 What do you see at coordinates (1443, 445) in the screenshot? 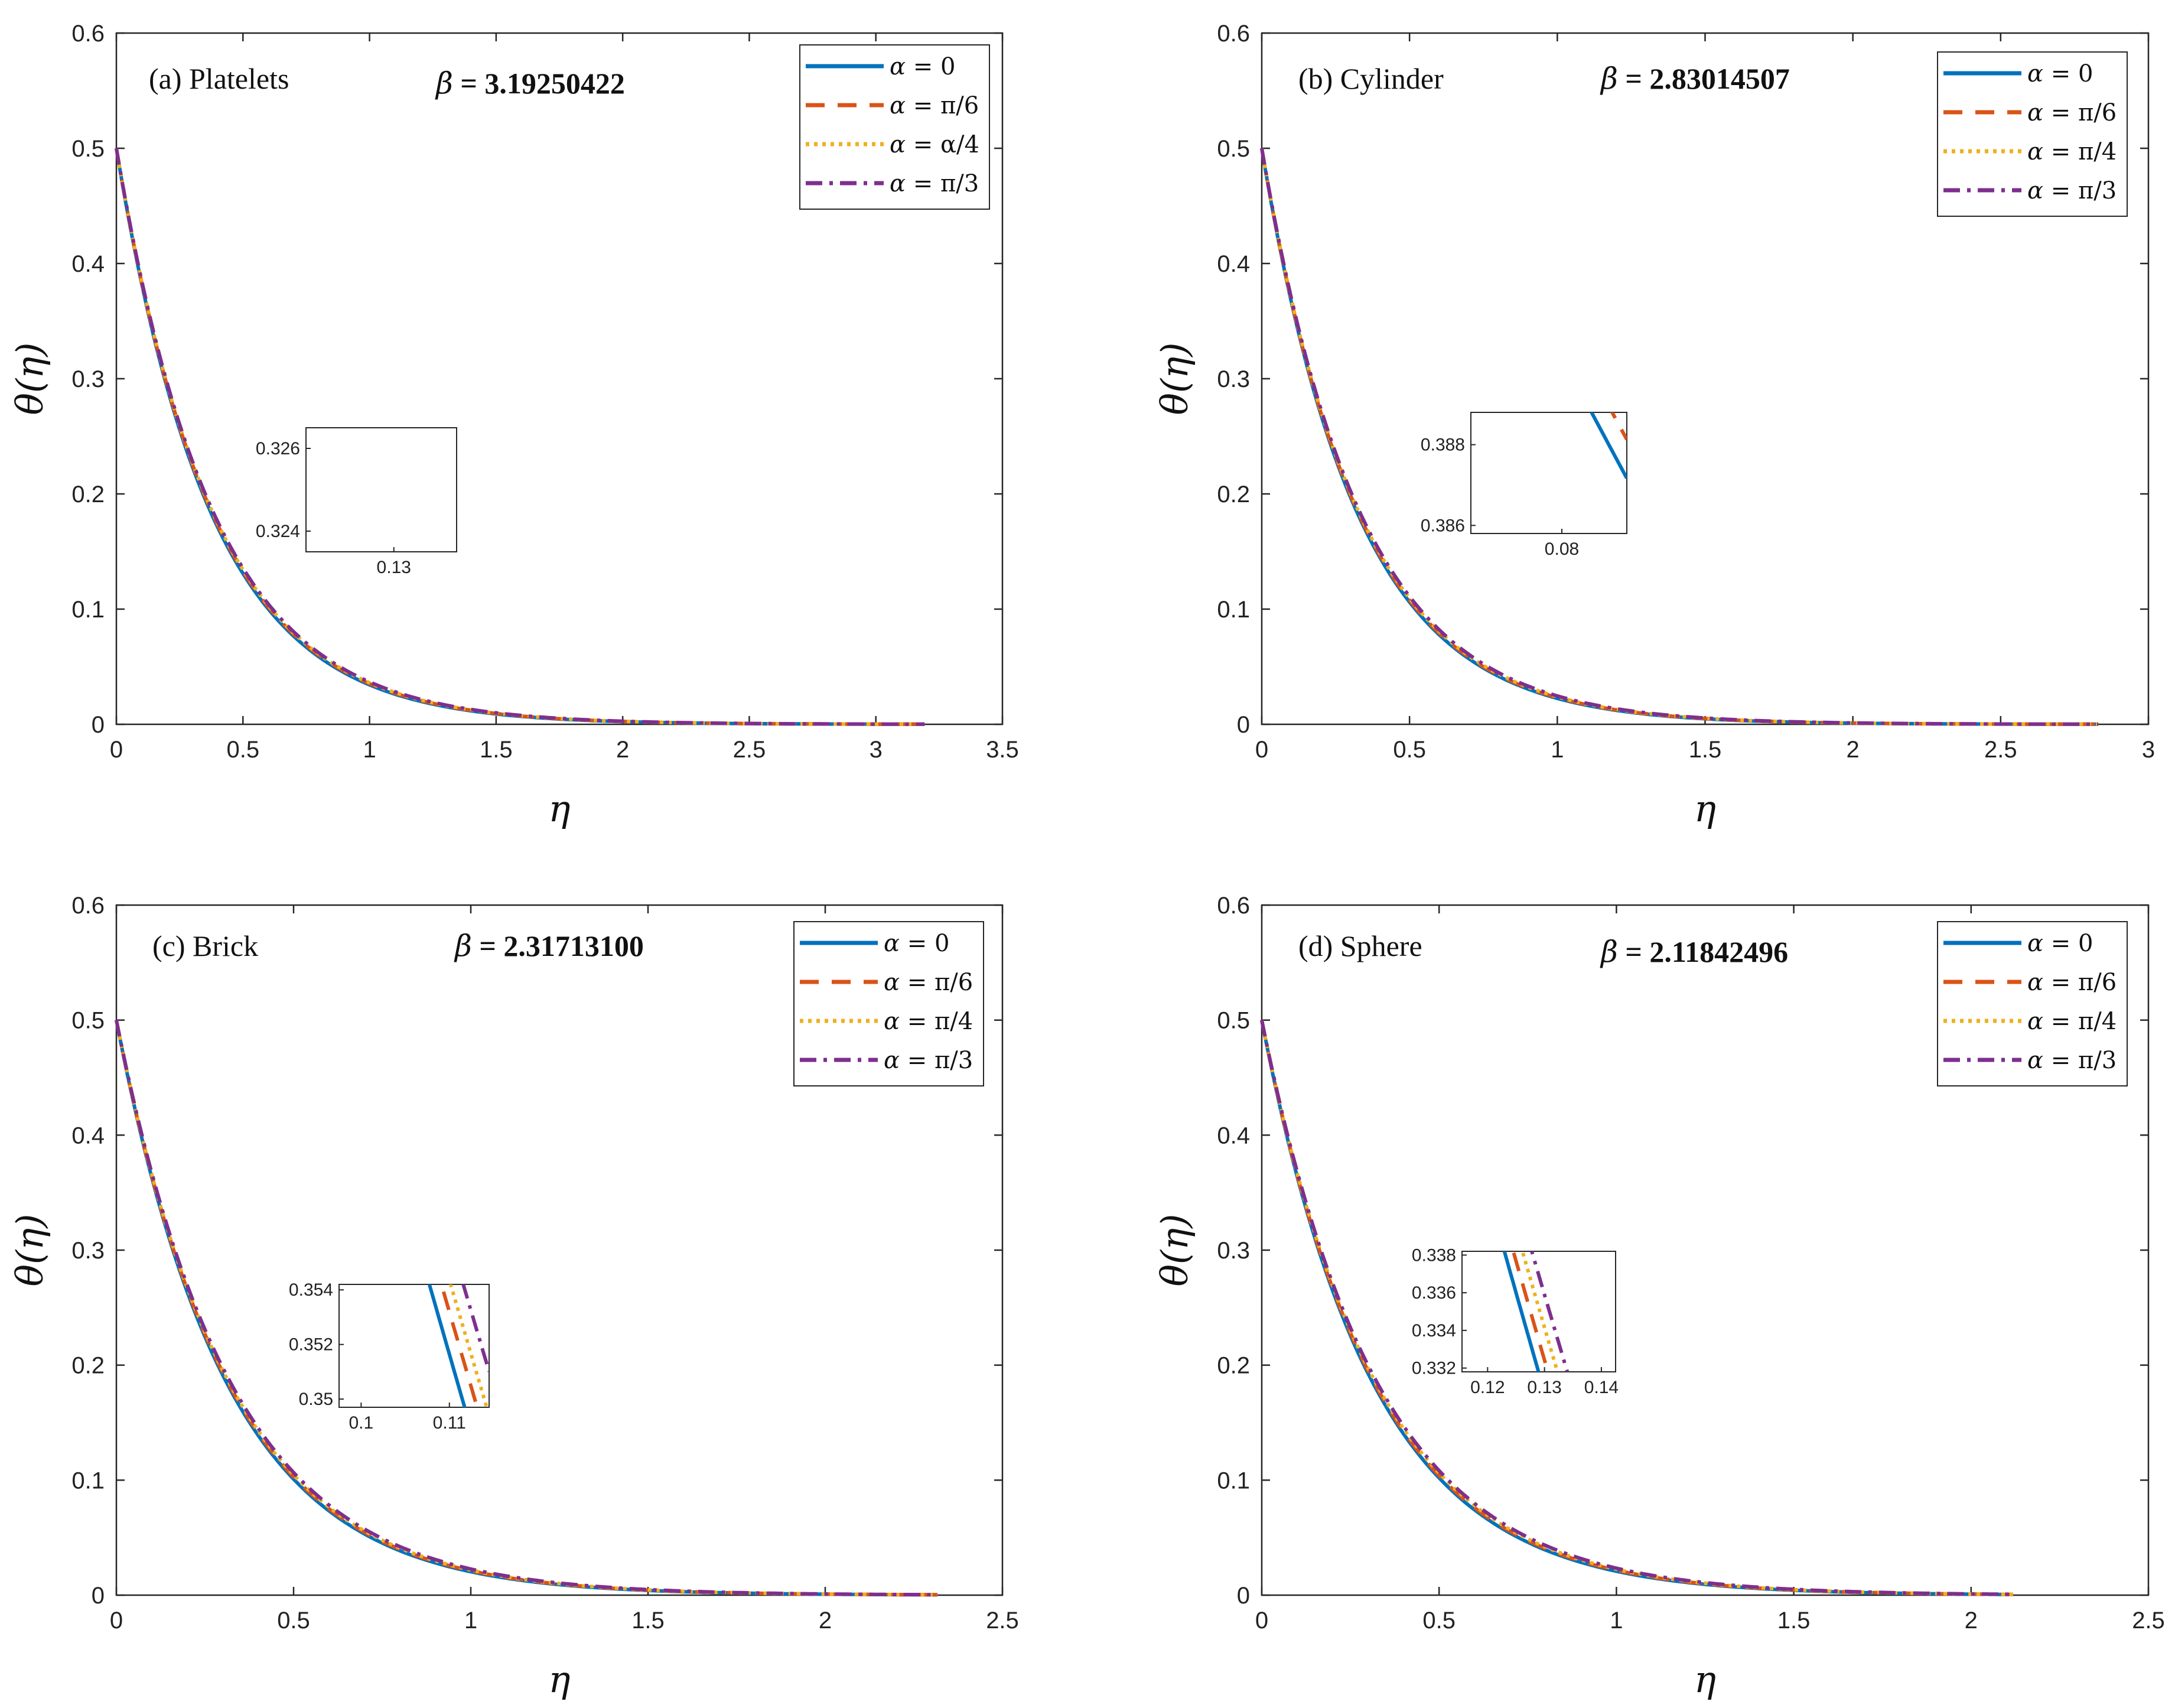
I see `inset-y-tick-label: 0.388` at bounding box center [1443, 445].